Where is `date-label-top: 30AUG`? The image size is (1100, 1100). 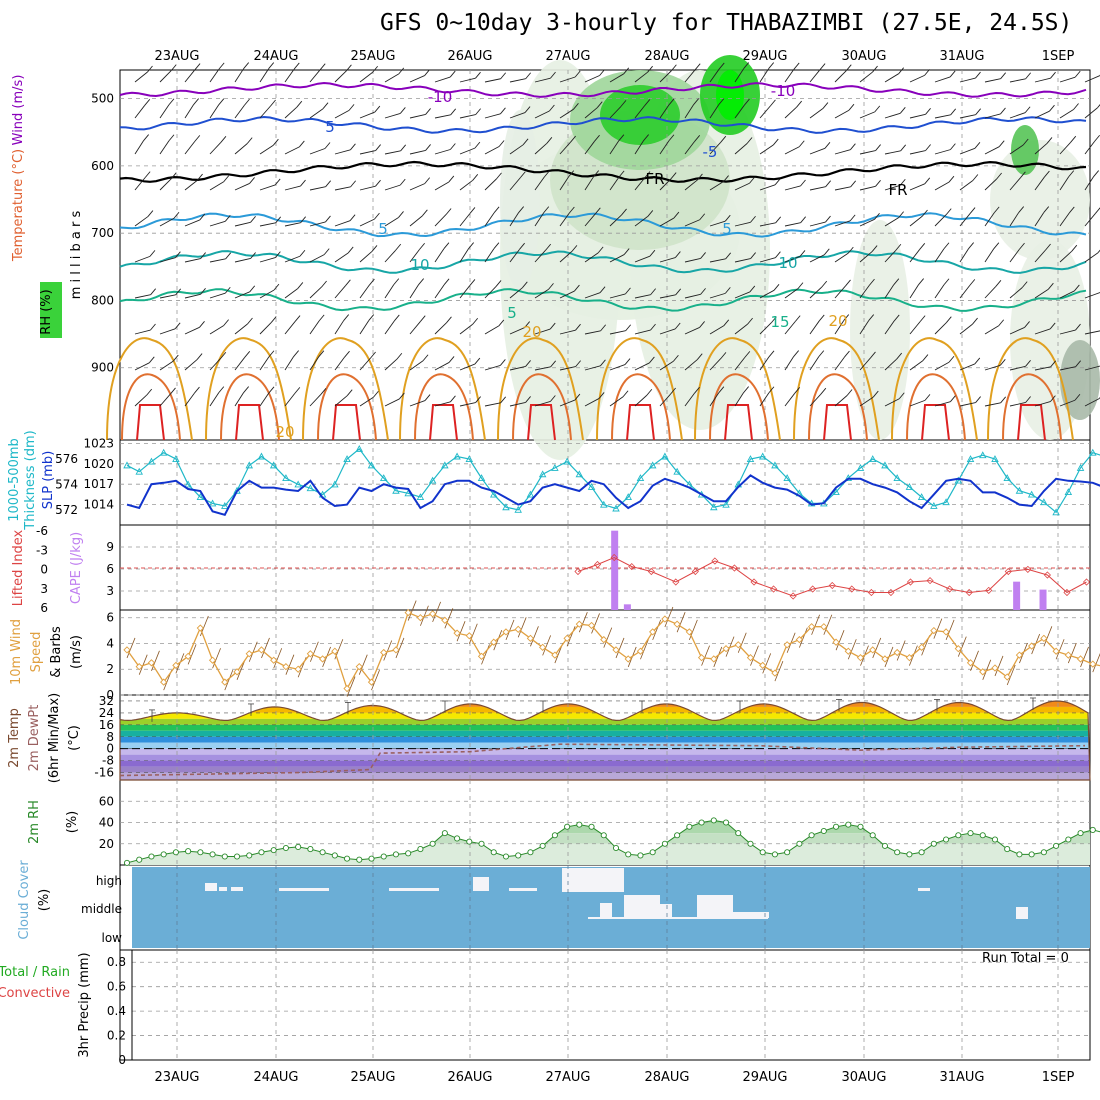 date-label-top: 30AUG is located at coordinates (863, 56).